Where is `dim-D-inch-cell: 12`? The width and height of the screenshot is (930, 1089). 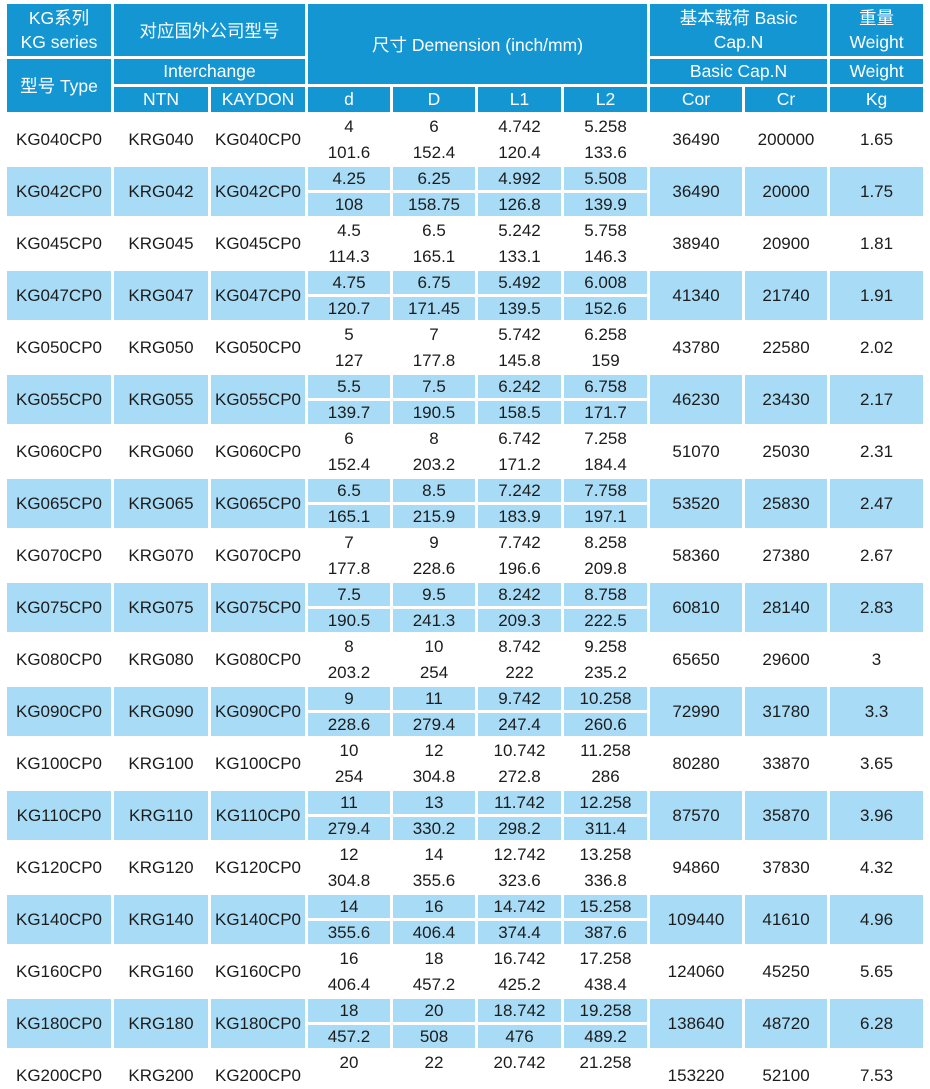
dim-D-inch-cell: 12 is located at coordinates (434, 750).